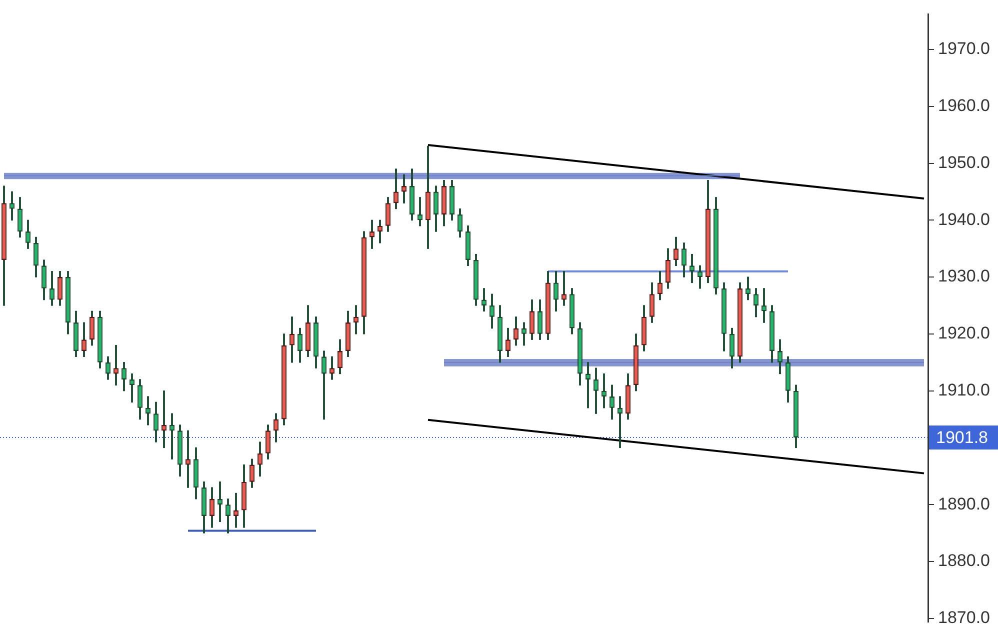 Image resolution: width=998 pixels, height=636 pixels. Describe the element at coordinates (964, 504) in the screenshot. I see `y-tick-label: 1890.0` at that location.